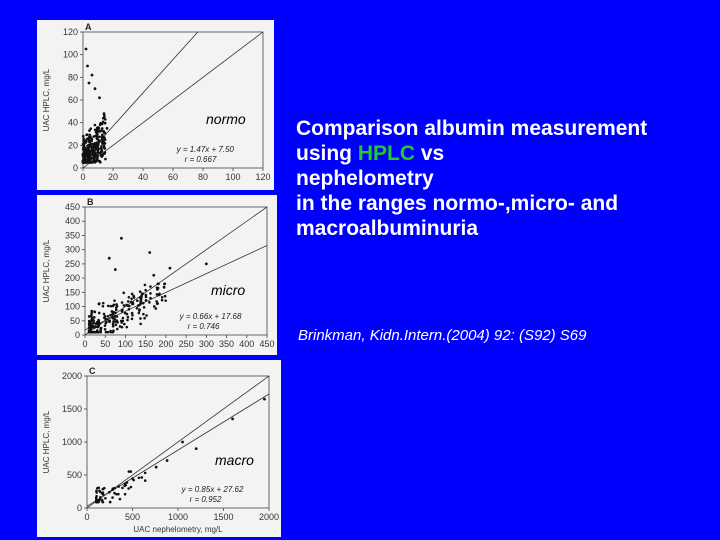  I want to click on x-tick-label: 100, so click(232, 177).